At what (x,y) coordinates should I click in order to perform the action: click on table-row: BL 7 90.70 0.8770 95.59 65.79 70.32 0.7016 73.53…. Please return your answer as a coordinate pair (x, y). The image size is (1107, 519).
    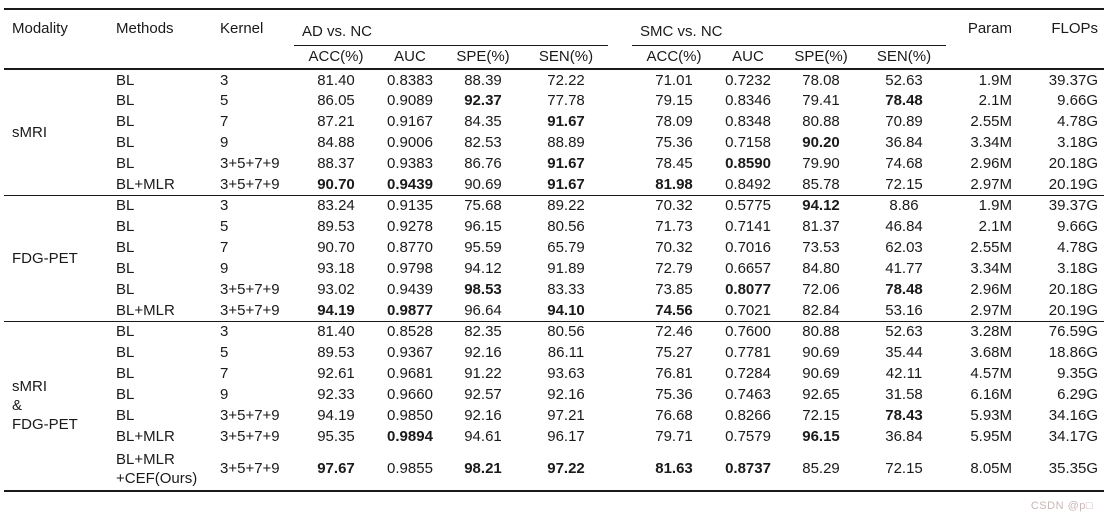
    Looking at the image, I should click on (554, 247).